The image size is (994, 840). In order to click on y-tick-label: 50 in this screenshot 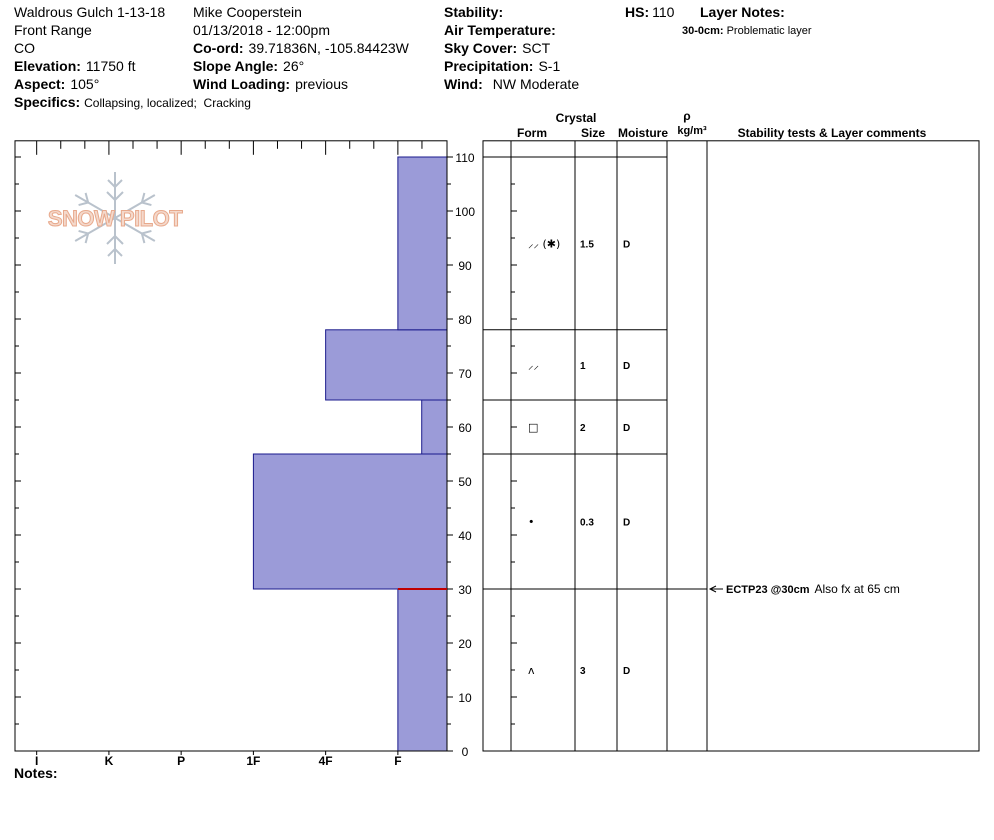, I will do `click(465, 482)`.